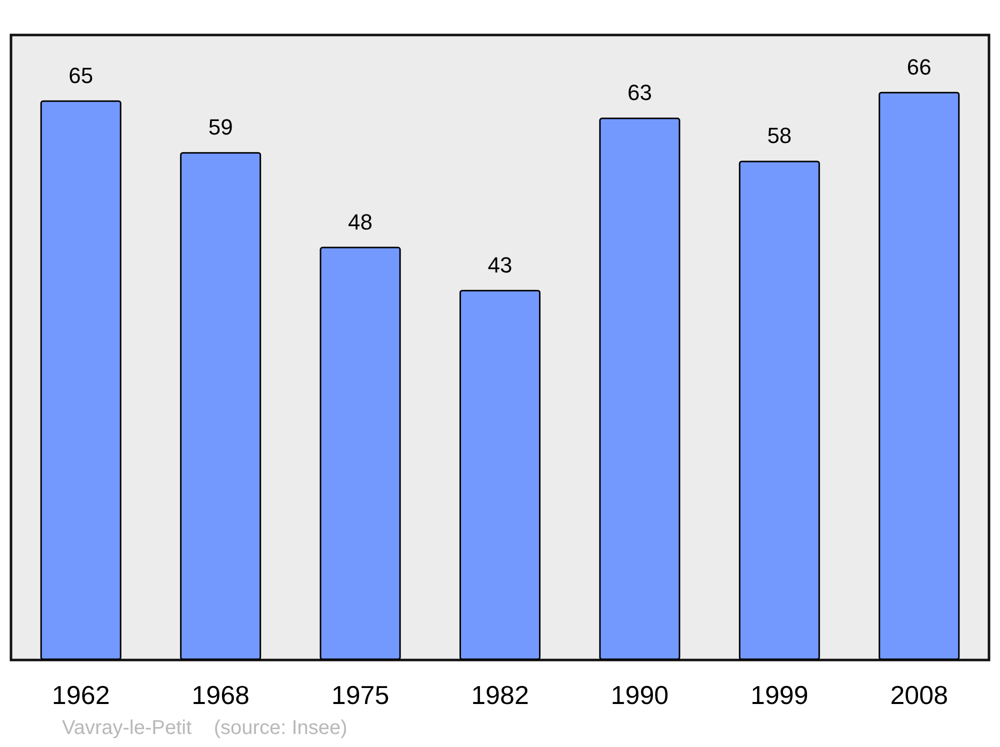  What do you see at coordinates (221, 695) in the screenshot?
I see `x-tick-label: 1968` at bounding box center [221, 695].